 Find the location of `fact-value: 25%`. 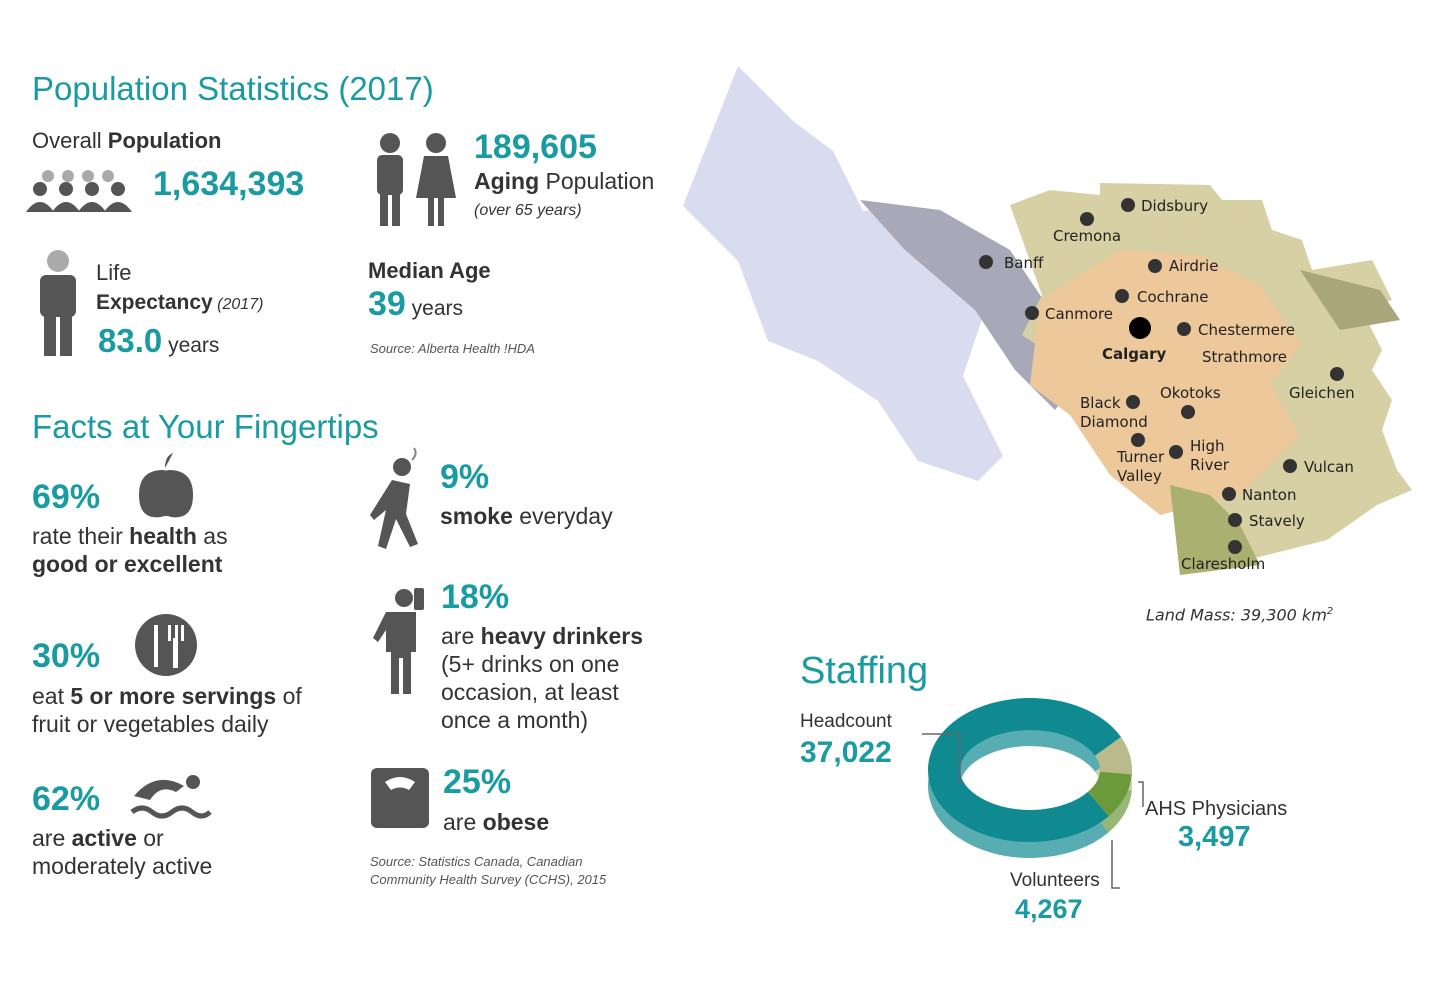

fact-value: 25% is located at coordinates (477, 782).